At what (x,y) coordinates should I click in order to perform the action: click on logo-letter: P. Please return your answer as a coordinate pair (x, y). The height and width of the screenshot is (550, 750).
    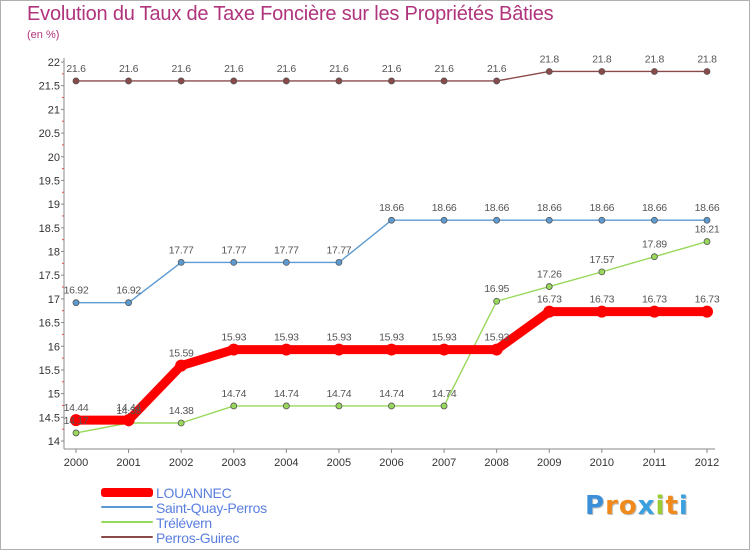
    Looking at the image, I should click on (595, 506).